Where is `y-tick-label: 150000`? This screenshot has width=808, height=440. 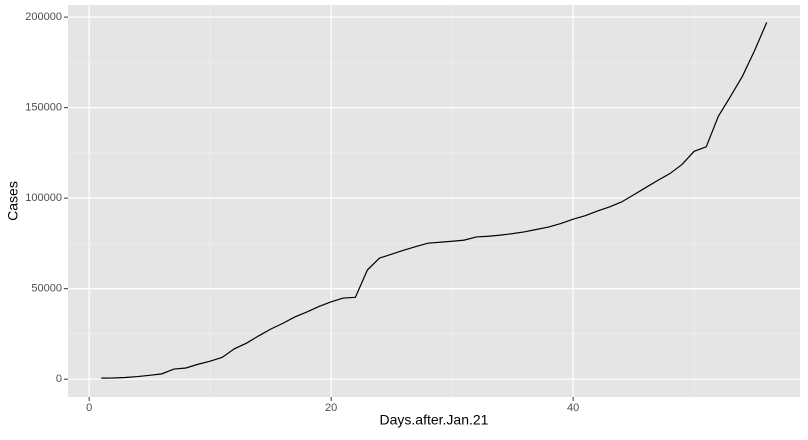 y-tick-label: 150000 is located at coordinates (43, 108).